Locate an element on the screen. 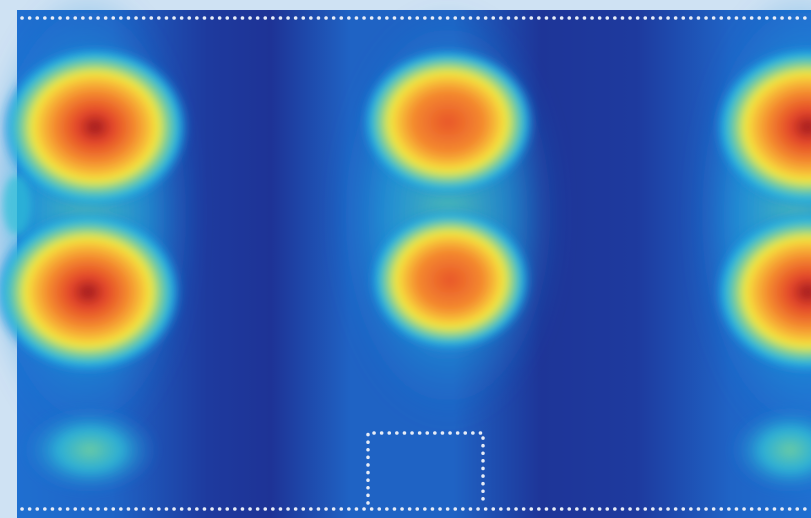 The width and height of the screenshot is (811, 518). edge-glow-left is located at coordinates (17, 205).